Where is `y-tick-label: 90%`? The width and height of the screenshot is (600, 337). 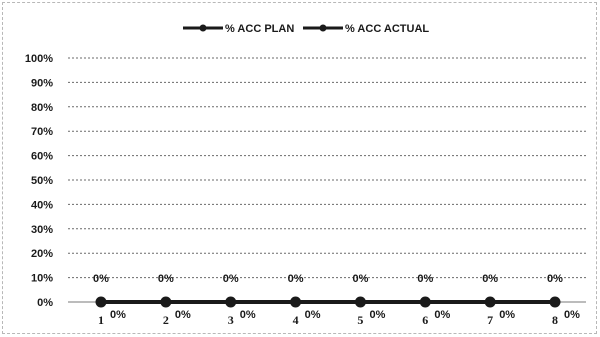 y-tick-label: 90% is located at coordinates (42, 83).